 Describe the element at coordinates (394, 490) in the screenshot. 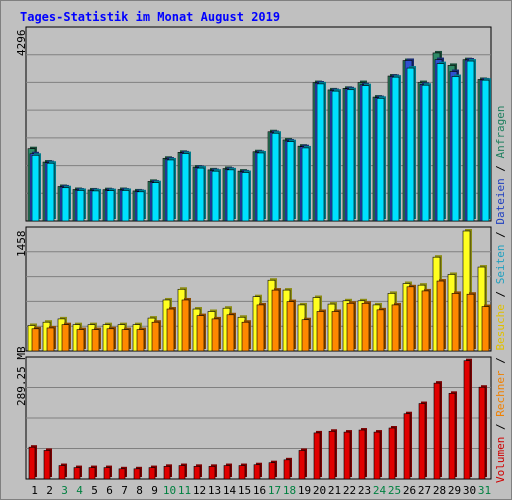

I see `x-tick-label-day-25: 25` at that location.